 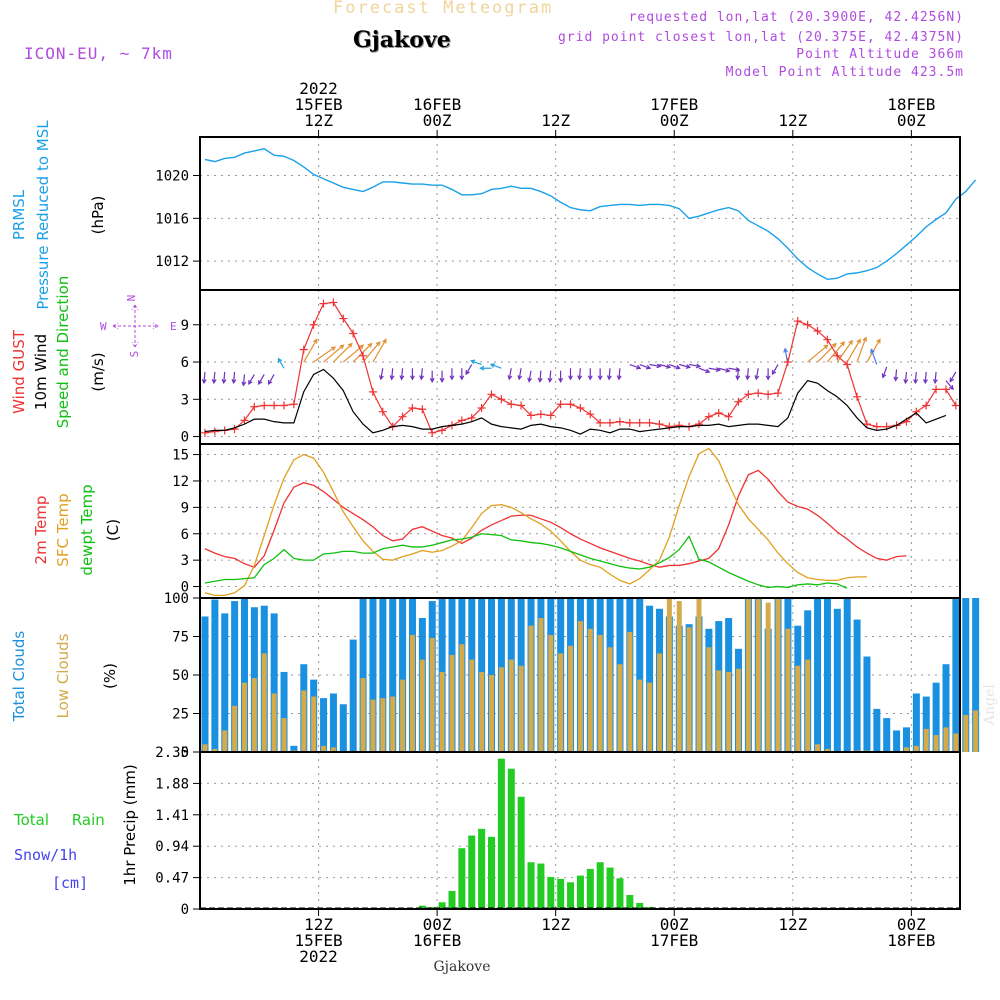 What do you see at coordinates (911, 924) in the screenshot?
I see `bottom-time-label: 00Z` at bounding box center [911, 924].